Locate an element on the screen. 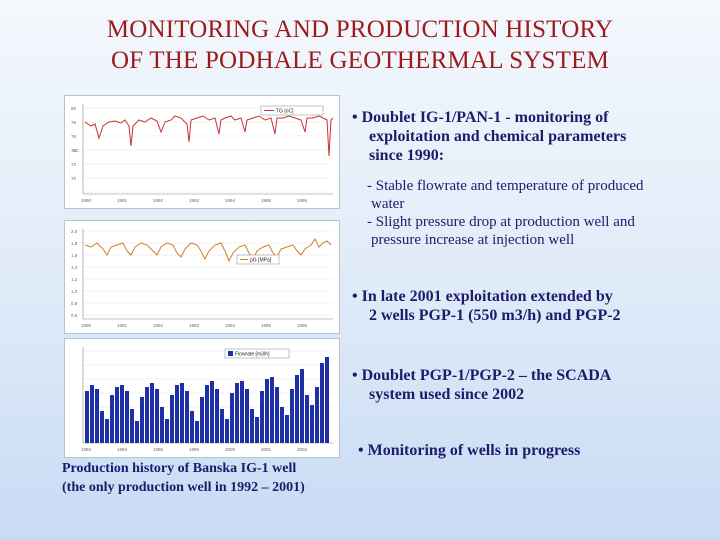  title-line-2: OF THE PODHALE GEOTHERMAL SYSTEM is located at coordinates (360, 60).